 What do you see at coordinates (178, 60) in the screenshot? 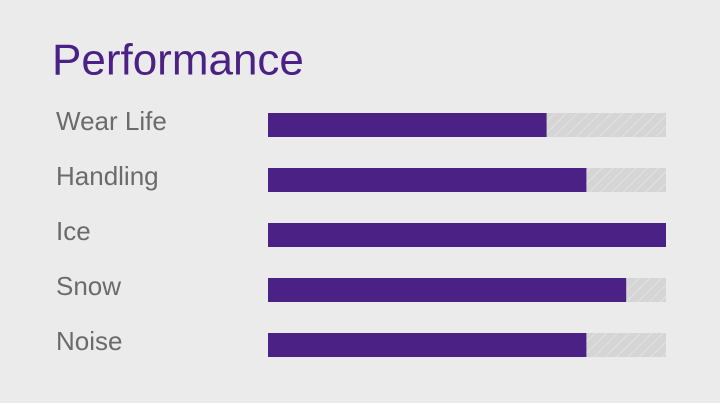
I see `chart-title: Performance` at bounding box center [178, 60].